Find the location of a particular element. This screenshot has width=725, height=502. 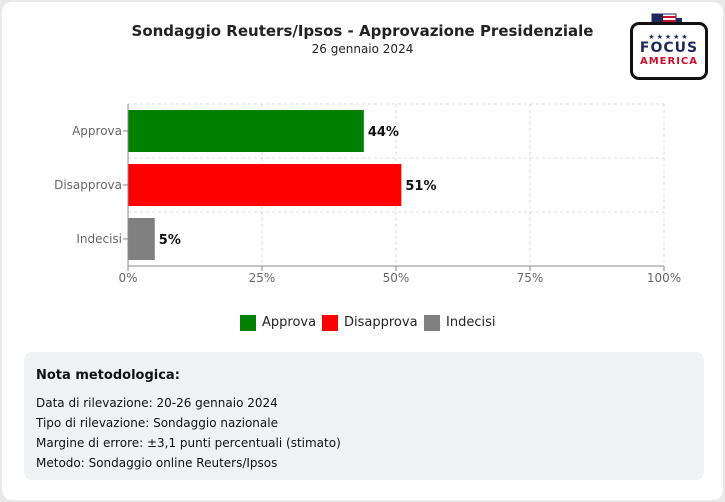

chart-legend: Approva Disapprova Indecisi is located at coordinates (390, 324).